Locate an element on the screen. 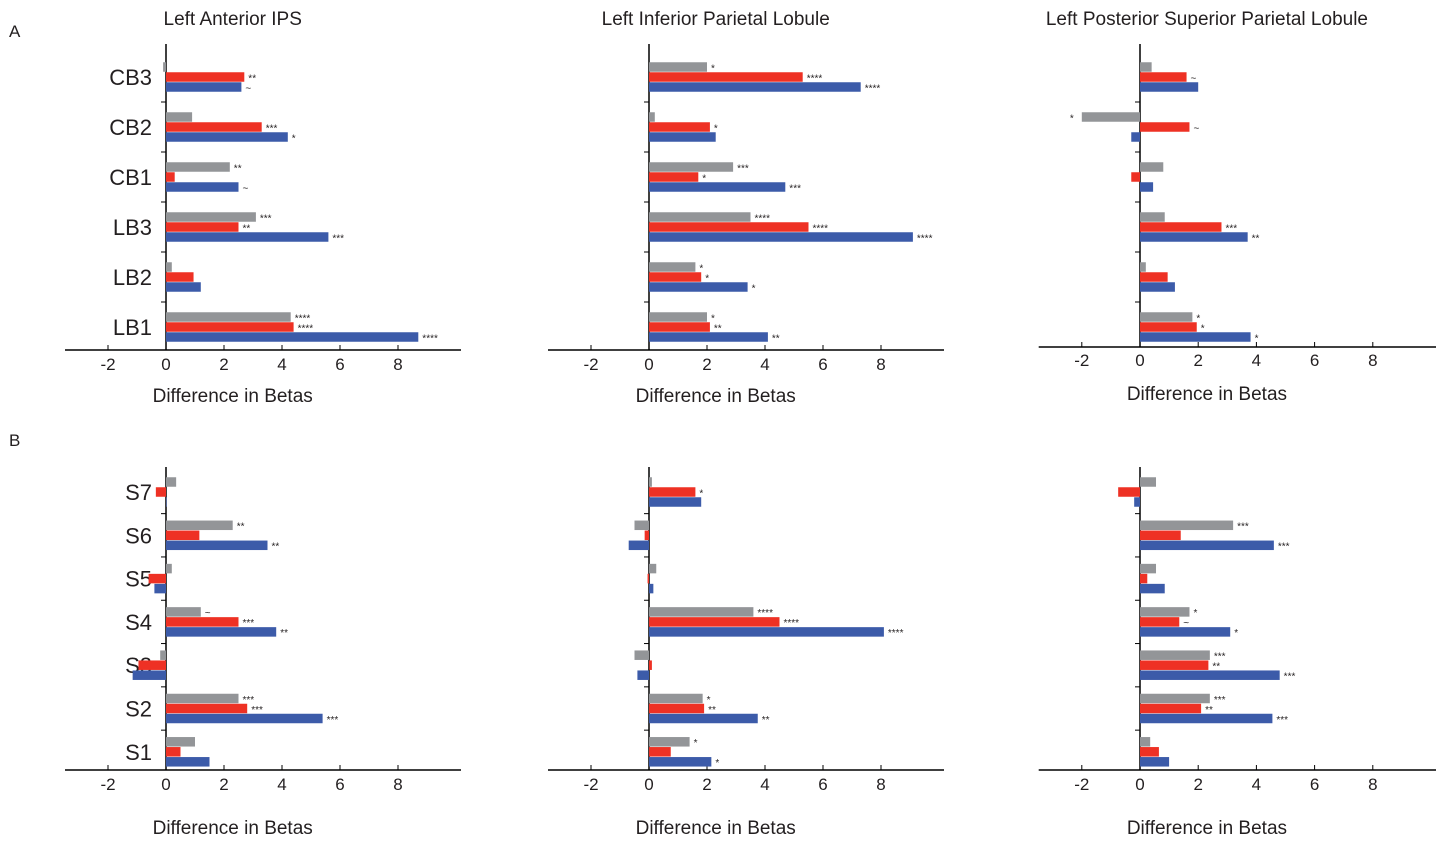  x-tick-label: 0 is located at coordinates (648, 784).